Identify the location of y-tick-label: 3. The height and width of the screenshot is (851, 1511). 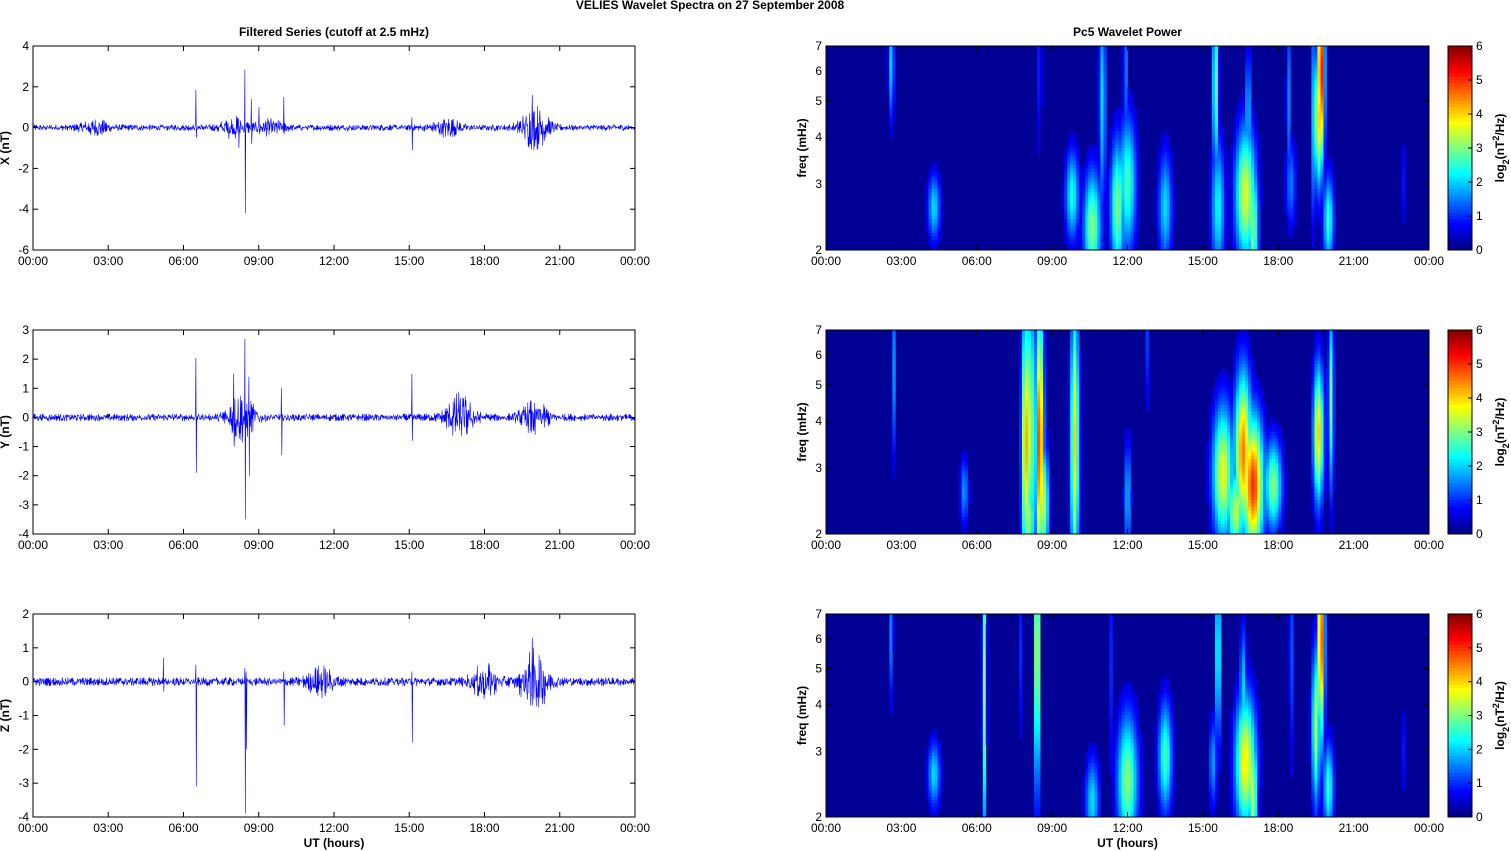
(25, 330).